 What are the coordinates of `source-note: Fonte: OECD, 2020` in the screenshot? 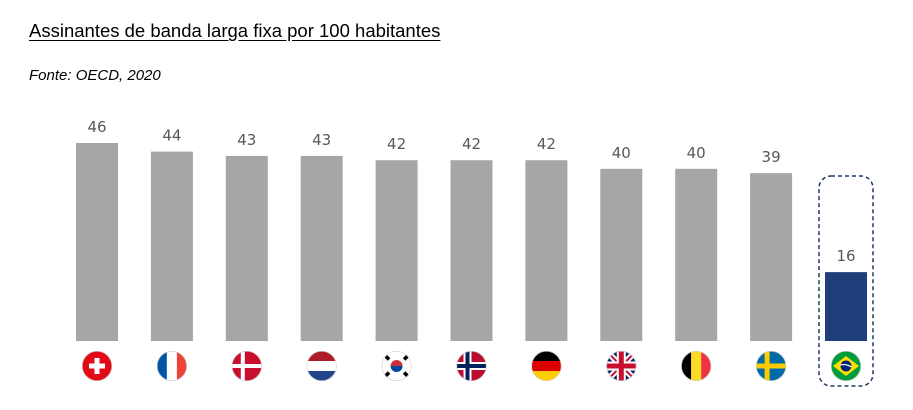 It's located at (95, 75).